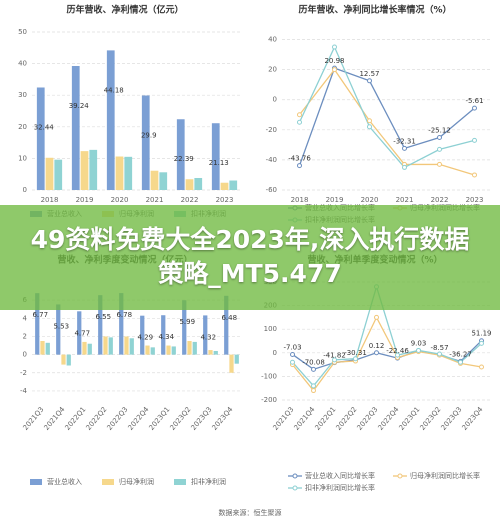 This screenshot has width=500, height=524. What do you see at coordinates (445, 475) in the screenshot?
I see `legend-label: 归母净利润同比增长率` at bounding box center [445, 475].